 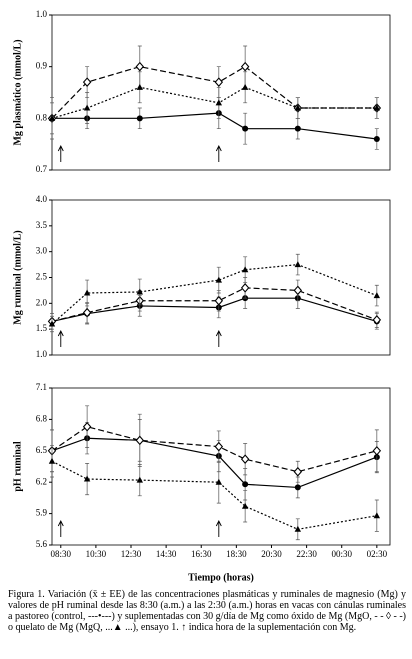 What do you see at coordinates (377, 554) in the screenshot?
I see `x-tick-label: 02:30` at bounding box center [377, 554].